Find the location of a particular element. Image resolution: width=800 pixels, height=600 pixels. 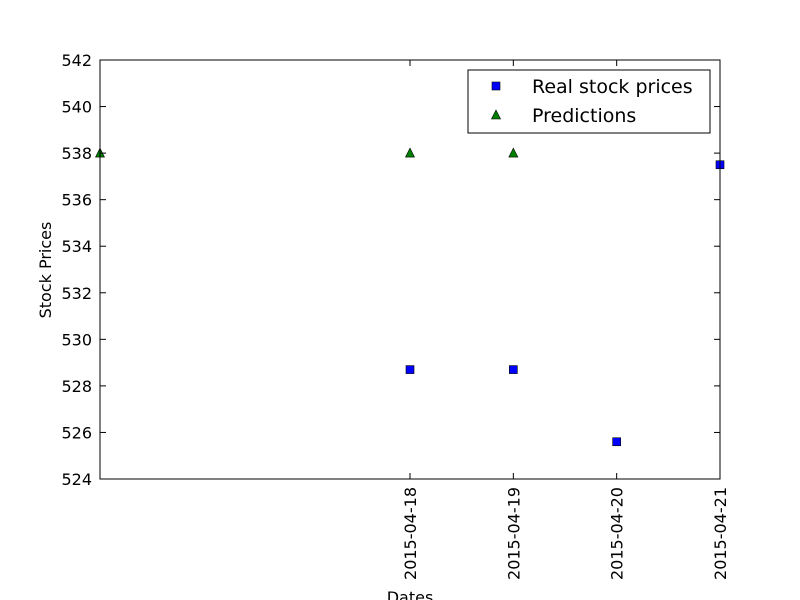

y-tick-label: 536 is located at coordinates (76, 200).